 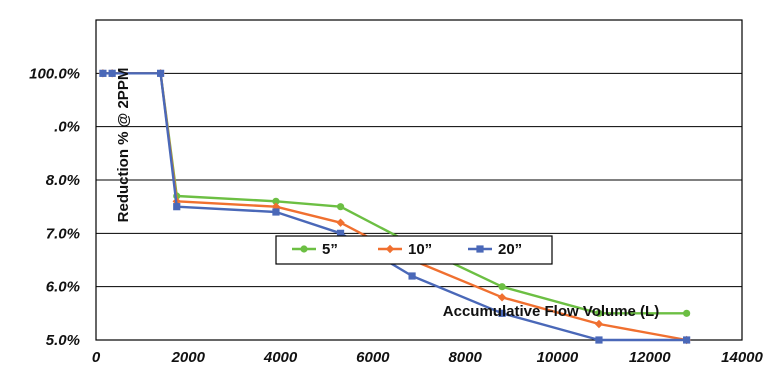 I want to click on x-tick-label: 6000, so click(x=373, y=357).